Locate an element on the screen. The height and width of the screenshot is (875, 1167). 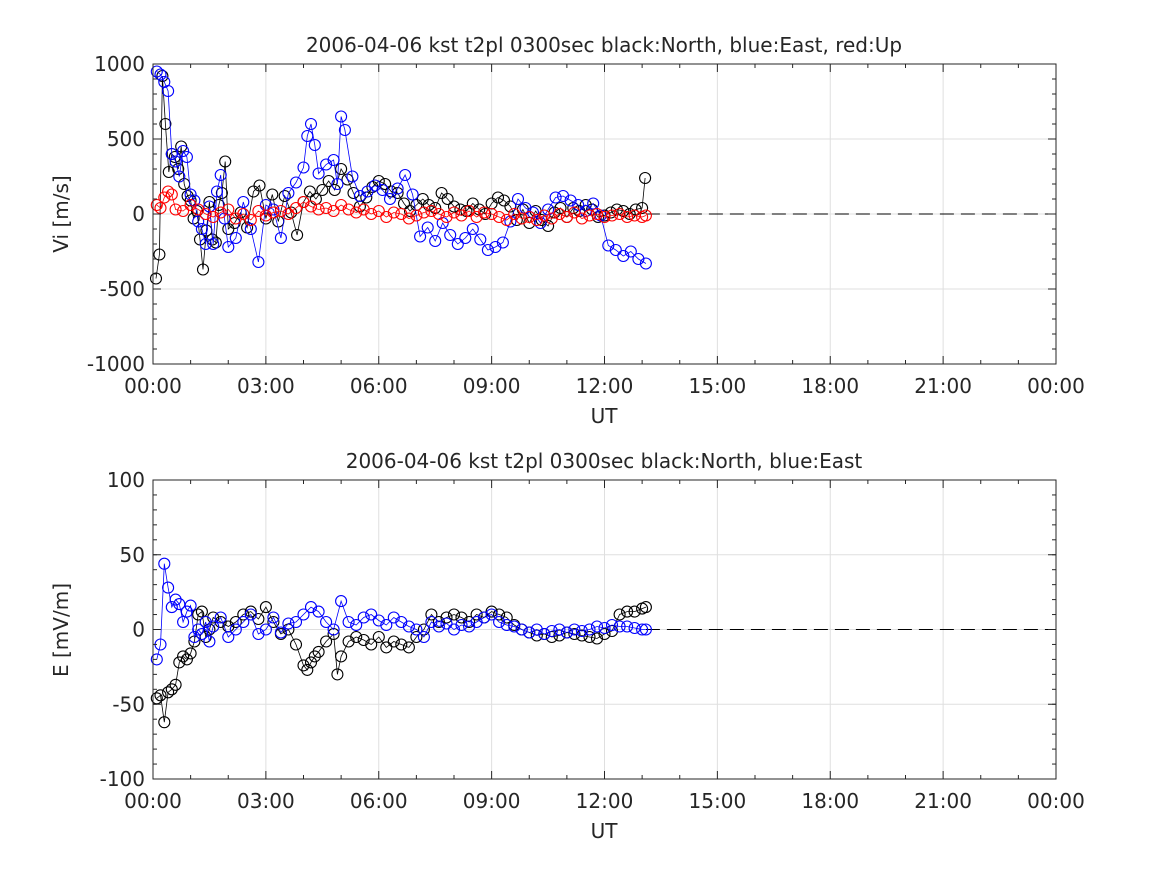
x-tick-label: 18:00 is located at coordinates (830, 801).